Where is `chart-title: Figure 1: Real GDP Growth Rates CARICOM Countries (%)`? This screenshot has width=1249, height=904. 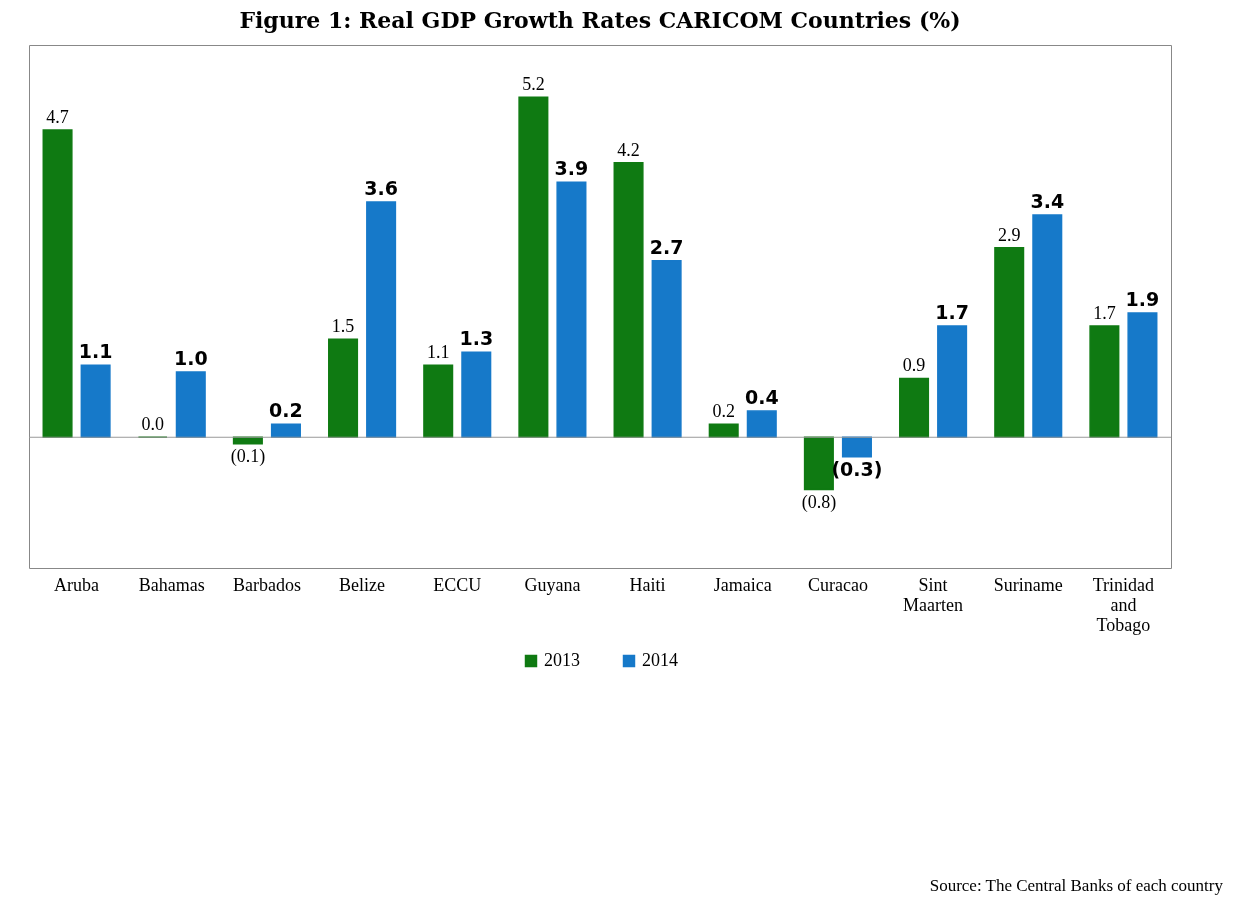
chart-title: Figure 1: Real GDP Growth Rates CARICOM Countries (%) is located at coordinates (600, 20).